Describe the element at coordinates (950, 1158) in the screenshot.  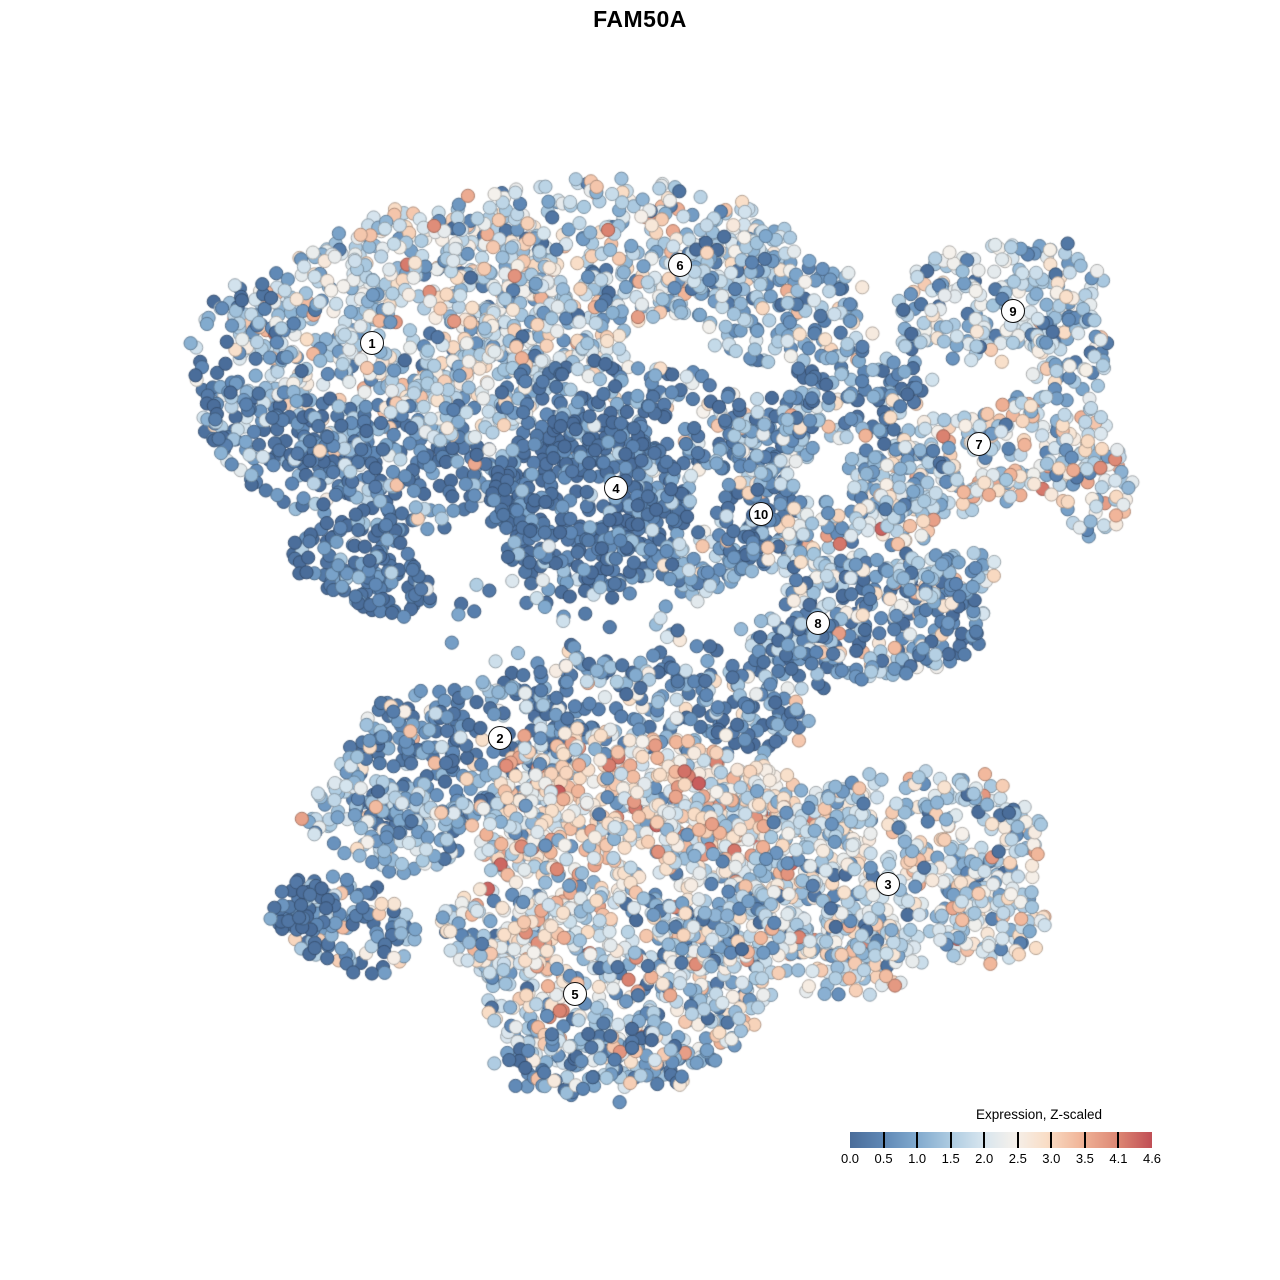
I see `legend-tick-label: 1.5` at that location.